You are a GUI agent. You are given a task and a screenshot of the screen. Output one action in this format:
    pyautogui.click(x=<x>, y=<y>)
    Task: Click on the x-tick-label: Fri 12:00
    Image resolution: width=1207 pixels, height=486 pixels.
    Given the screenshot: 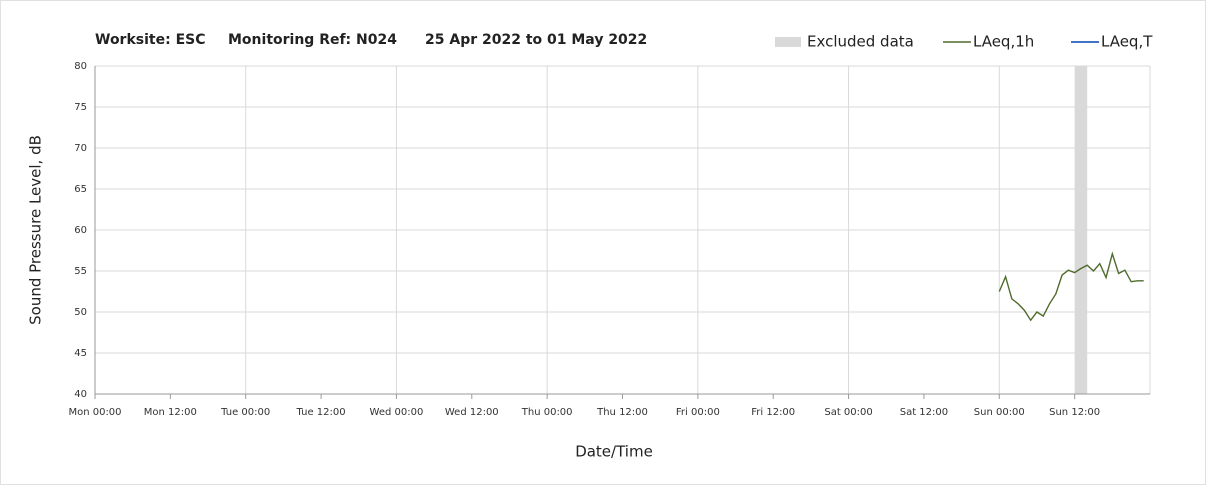 What is the action you would take?
    pyautogui.click(x=773, y=412)
    